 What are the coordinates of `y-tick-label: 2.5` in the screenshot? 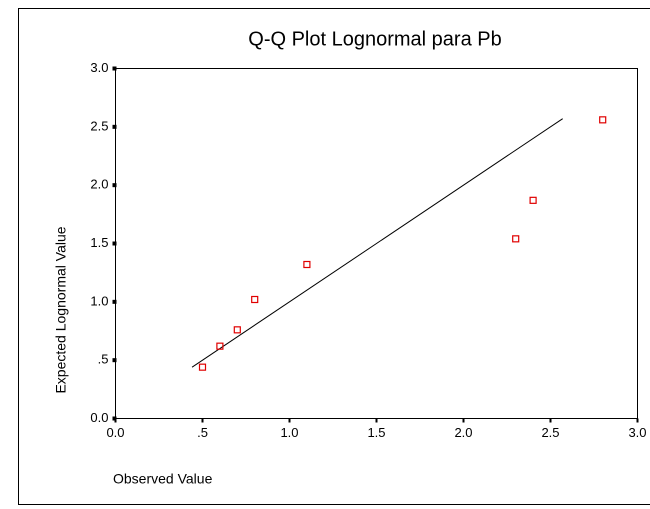 It's located at (99, 125).